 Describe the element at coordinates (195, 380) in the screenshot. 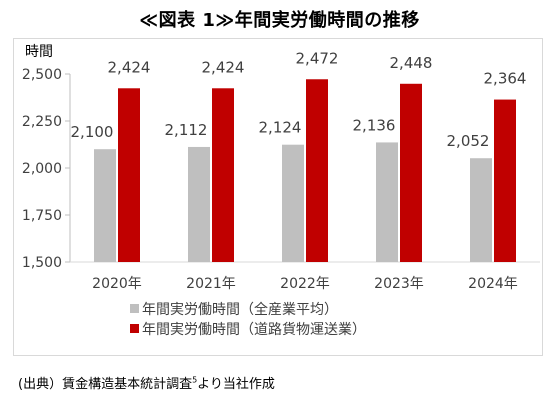

I see `source-footnote-ref: 5` at that location.